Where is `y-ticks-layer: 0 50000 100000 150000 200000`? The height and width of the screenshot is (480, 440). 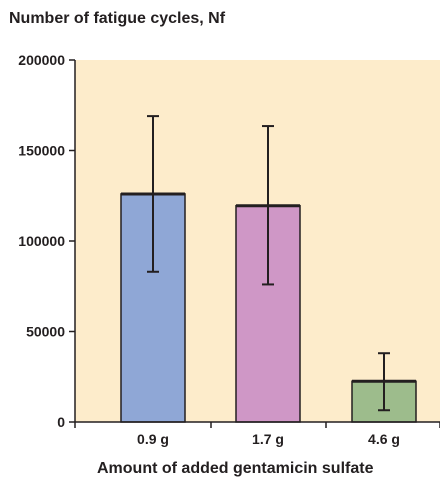 y-ticks-layer: 0 50000 100000 150000 200000 is located at coordinates (46, 241).